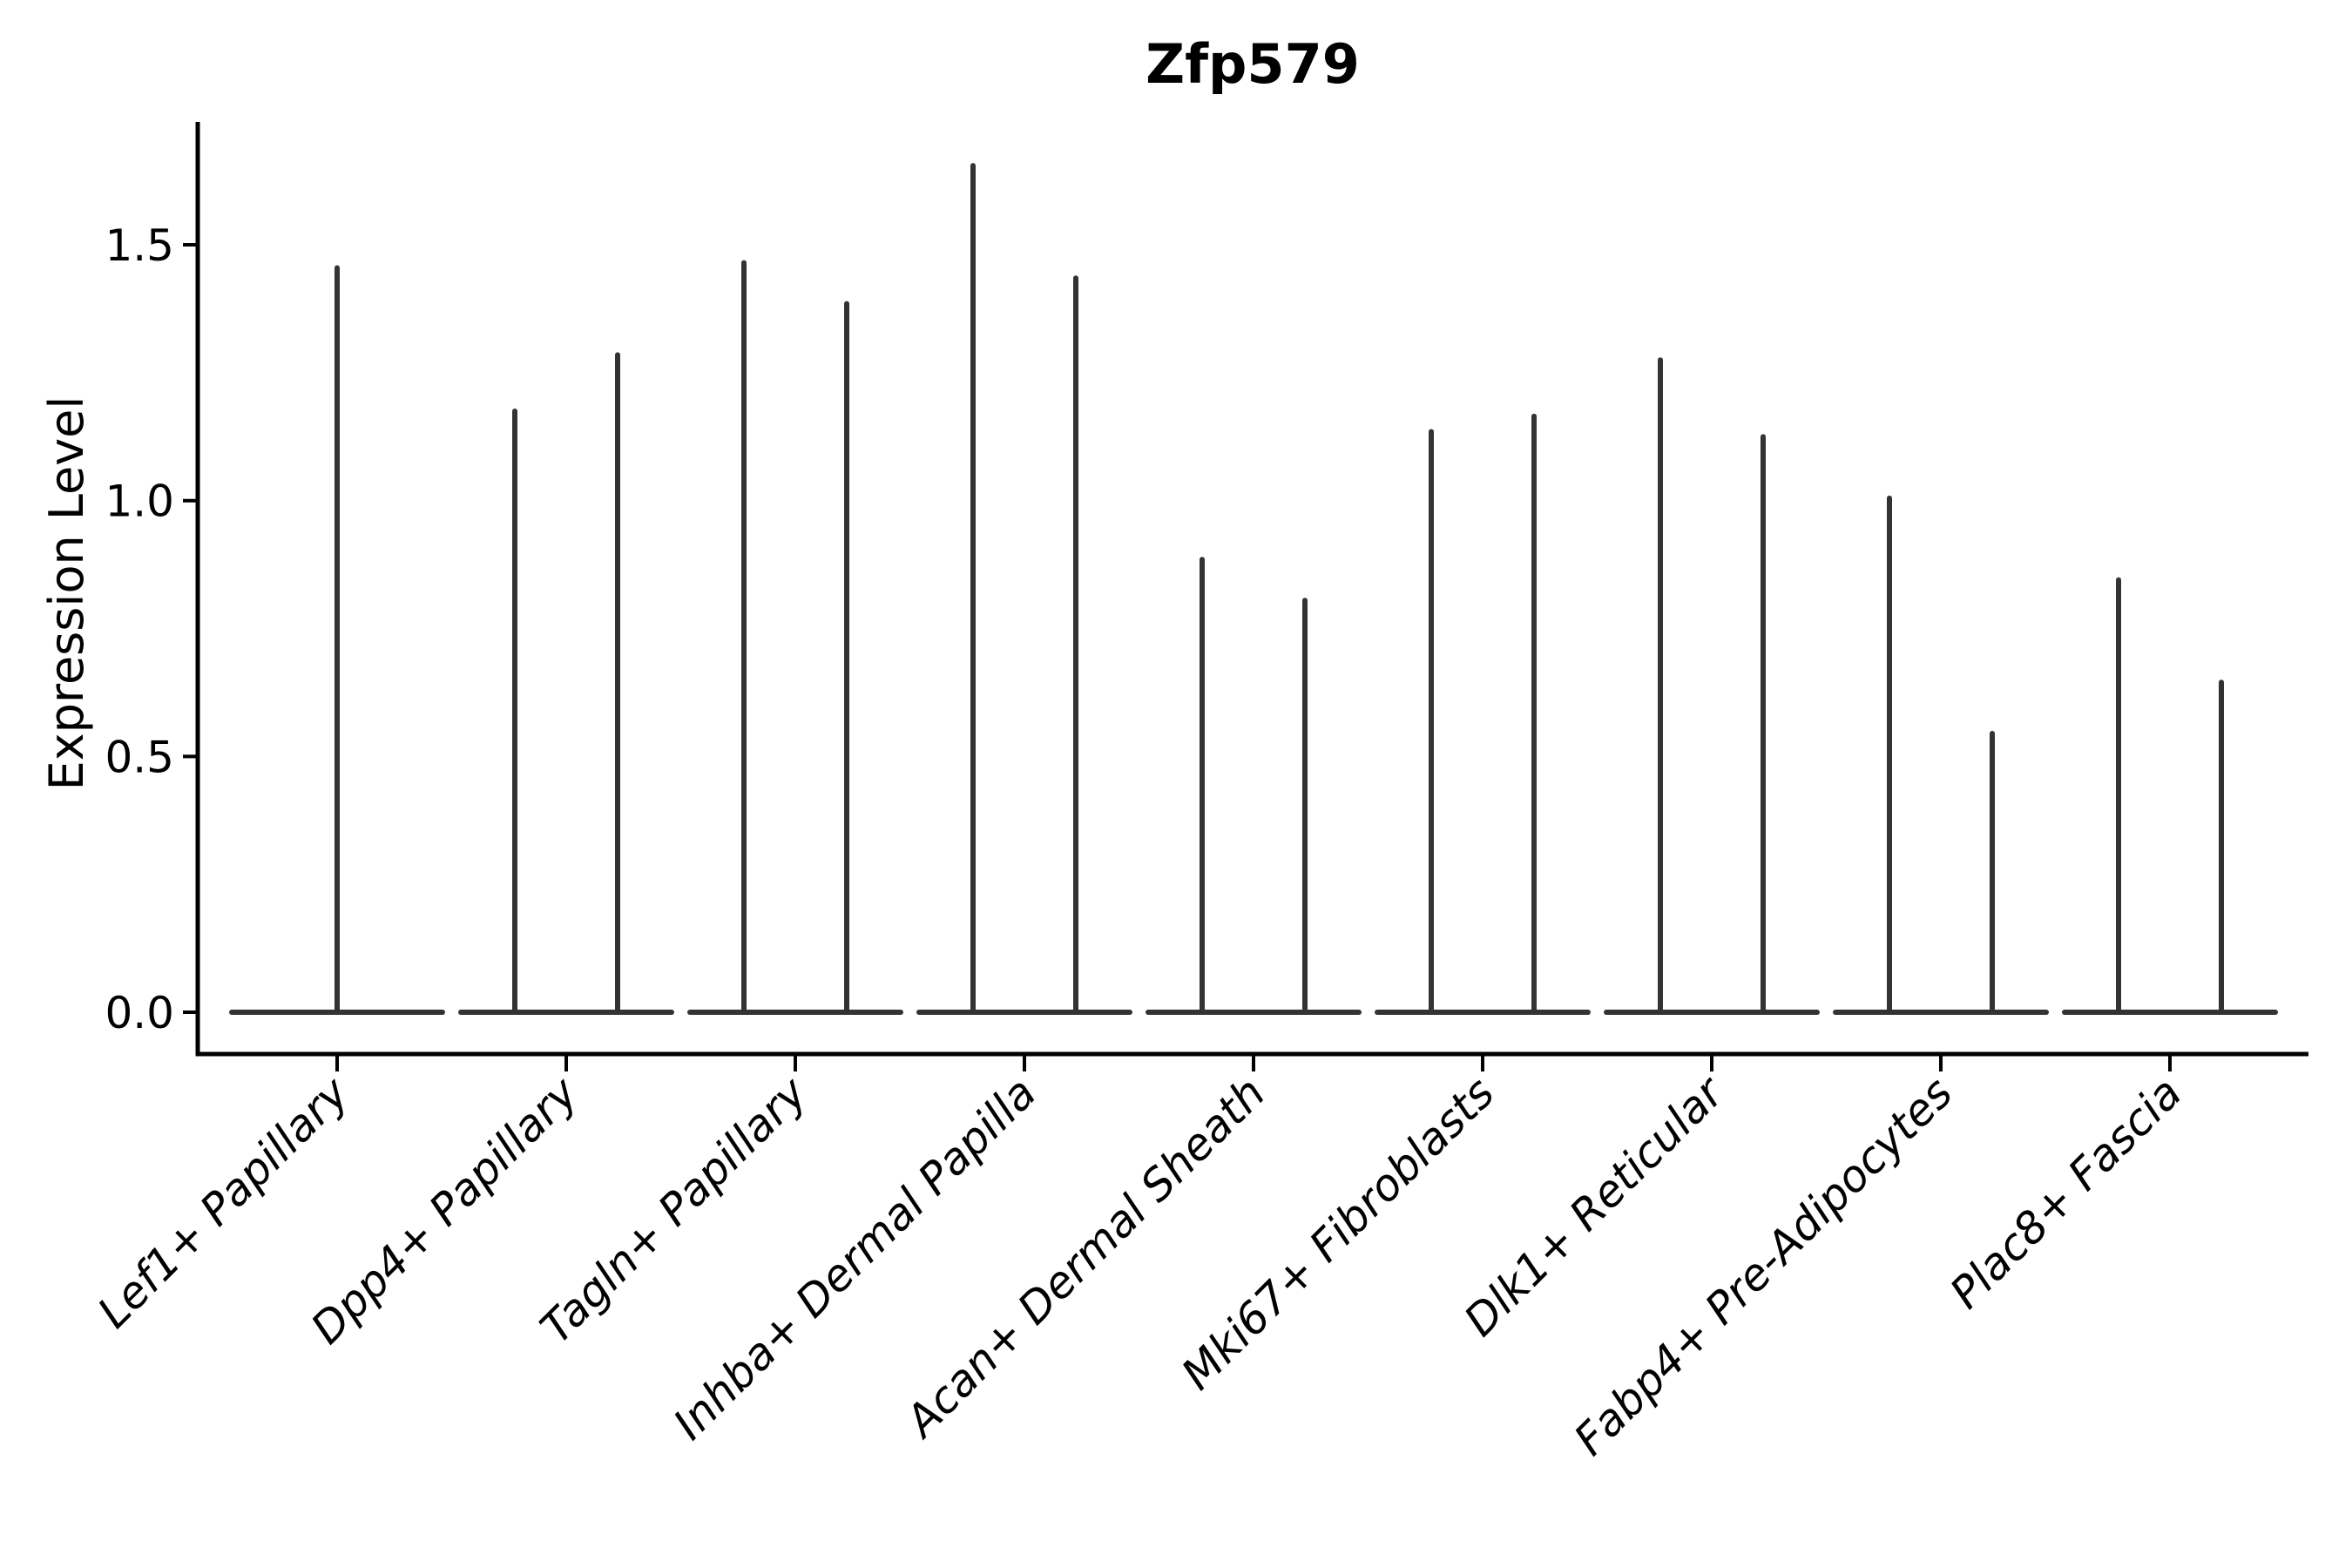 The height and width of the screenshot is (1568, 2352). Describe the element at coordinates (337, 640) in the screenshot. I see `violin-lef1-papillary` at that location.